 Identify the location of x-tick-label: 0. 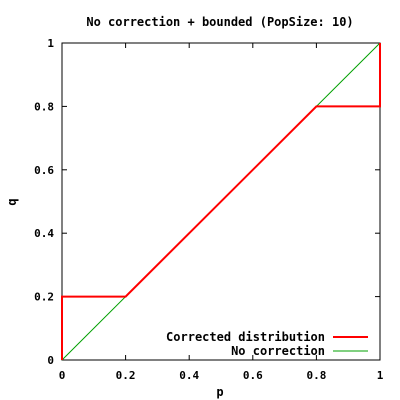
(62, 375).